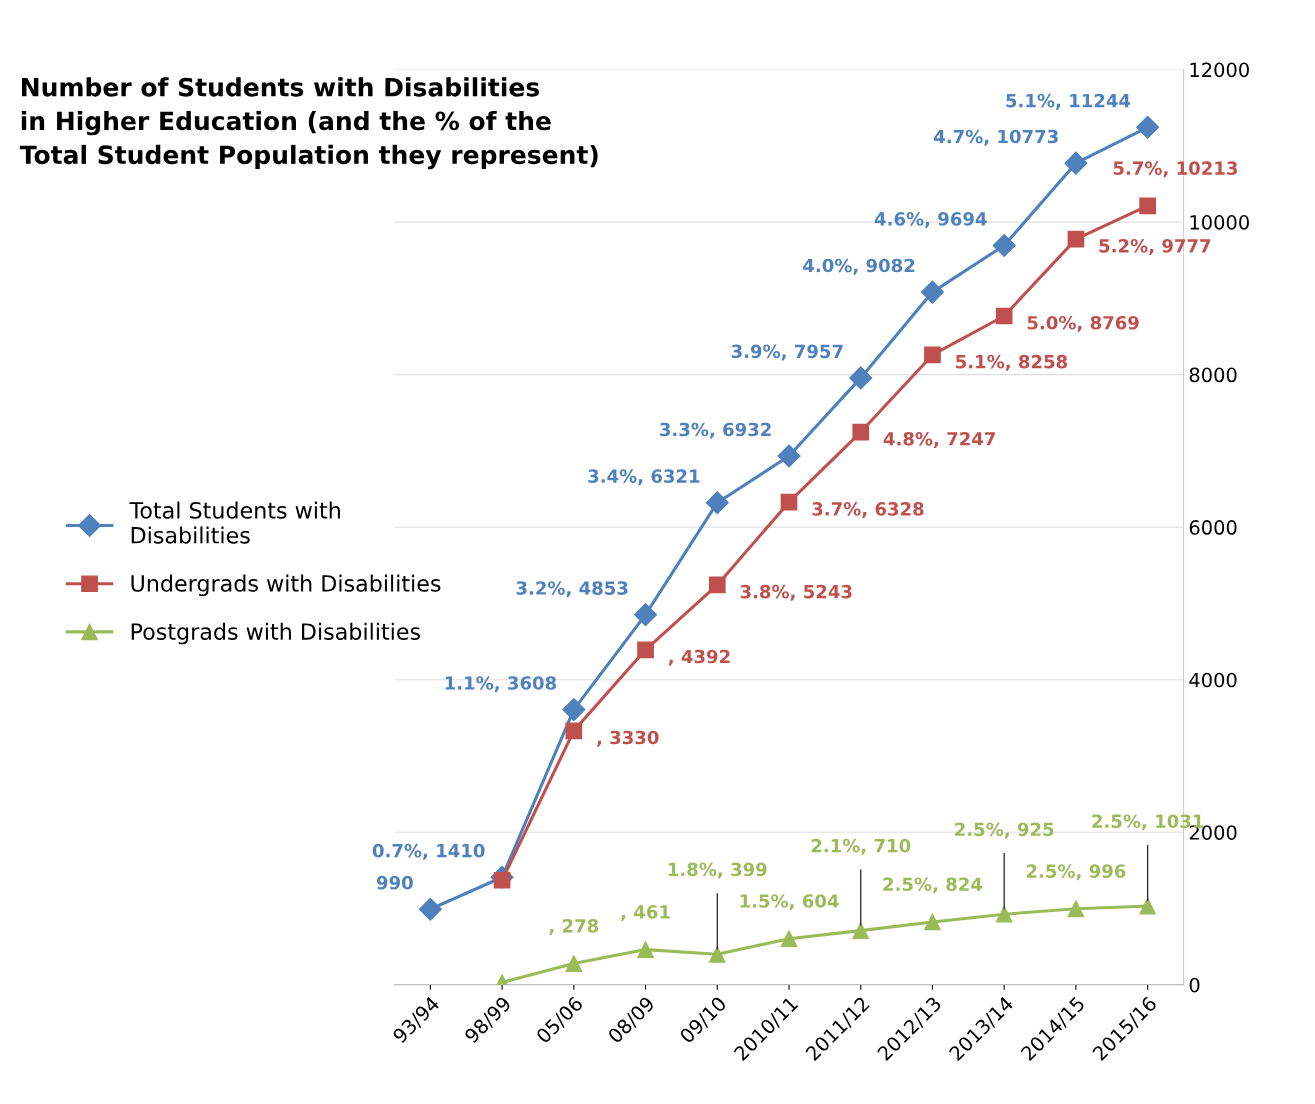  I want to click on y-tick-label: 4000, so click(1213, 680).